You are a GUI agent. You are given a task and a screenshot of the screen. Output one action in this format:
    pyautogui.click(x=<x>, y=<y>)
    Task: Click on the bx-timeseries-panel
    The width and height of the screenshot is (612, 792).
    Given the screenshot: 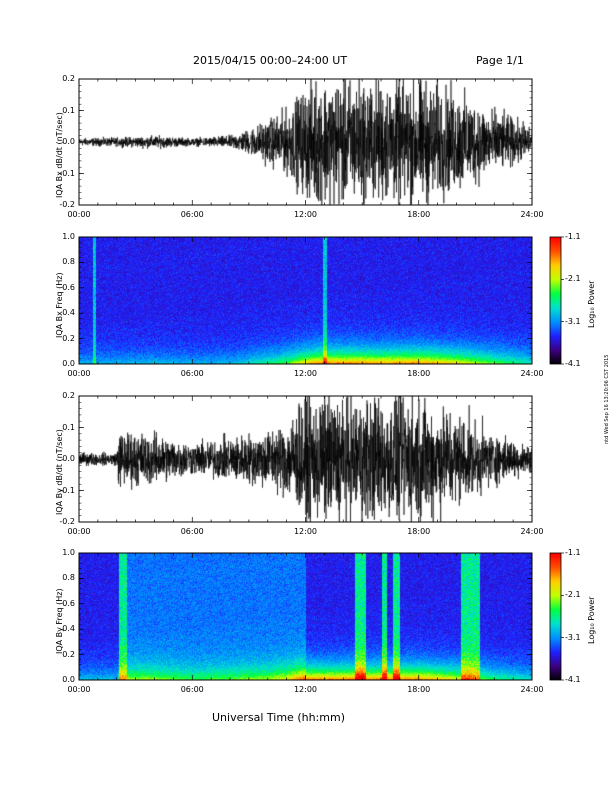 What is the action you would take?
    pyautogui.click(x=305, y=142)
    